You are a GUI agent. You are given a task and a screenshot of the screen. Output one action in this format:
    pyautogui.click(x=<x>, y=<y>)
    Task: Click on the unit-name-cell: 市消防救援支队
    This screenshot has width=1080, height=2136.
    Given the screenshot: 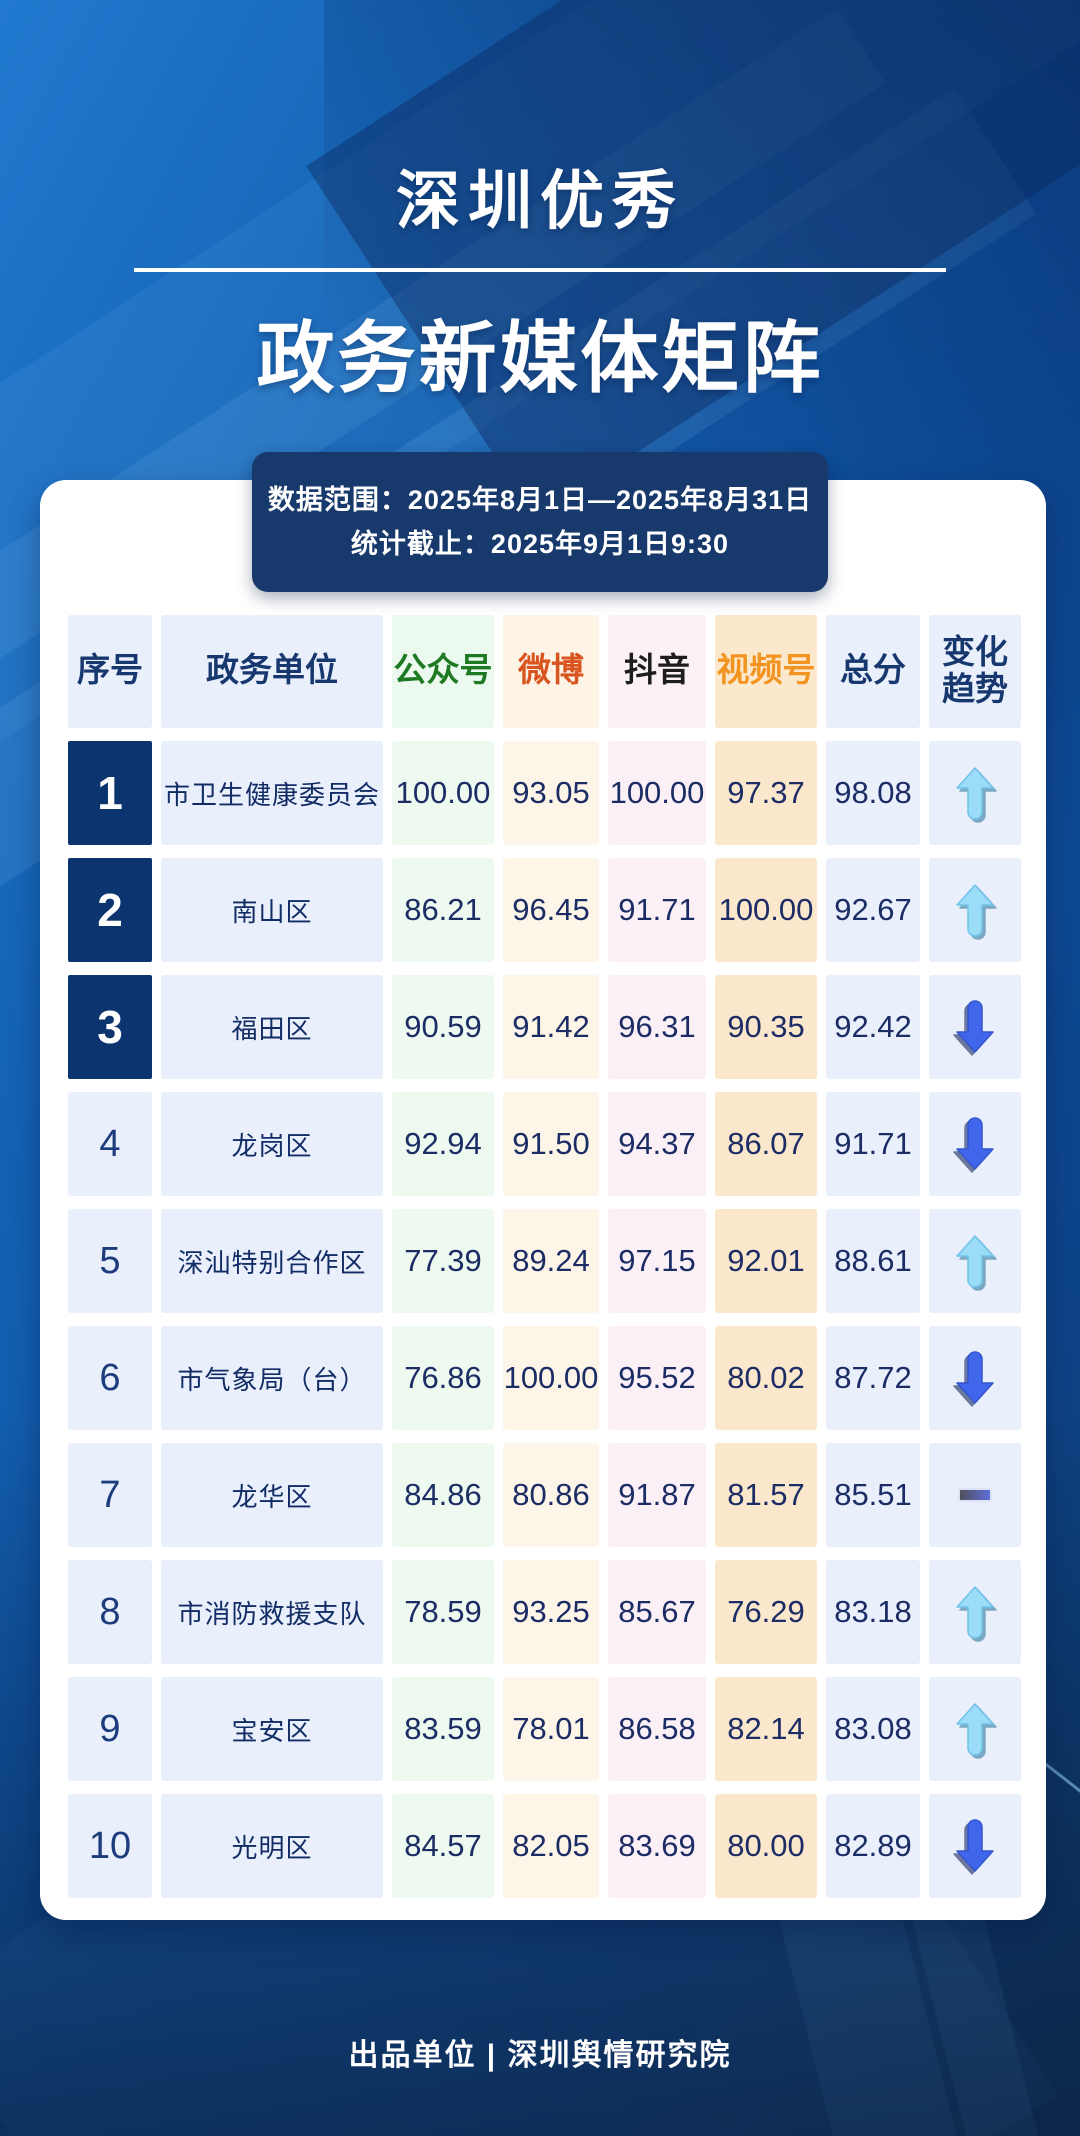 What is the action you would take?
    pyautogui.click(x=272, y=1612)
    